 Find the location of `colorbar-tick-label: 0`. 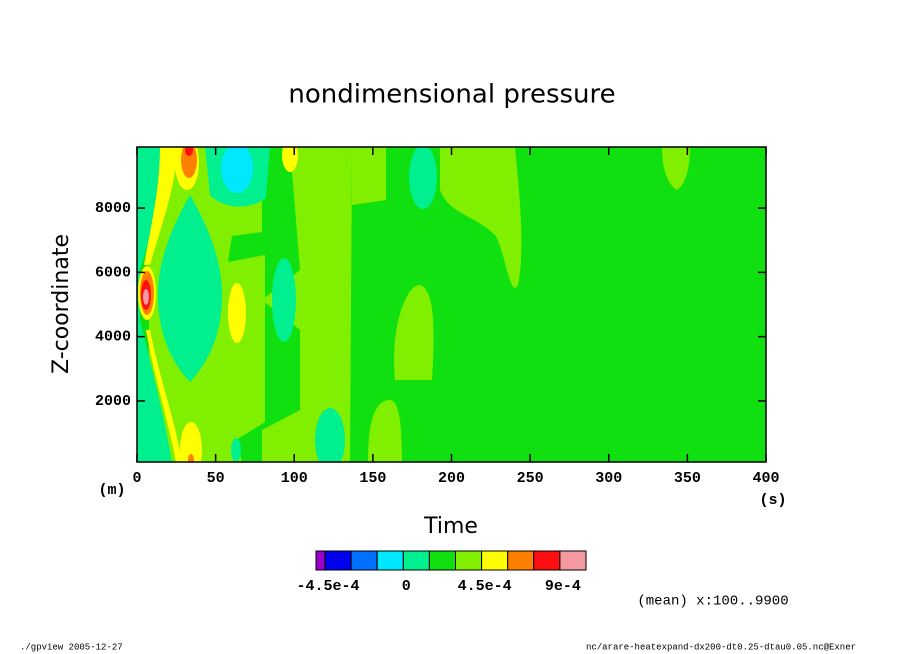

colorbar-tick-label: 0 is located at coordinates (406, 586).